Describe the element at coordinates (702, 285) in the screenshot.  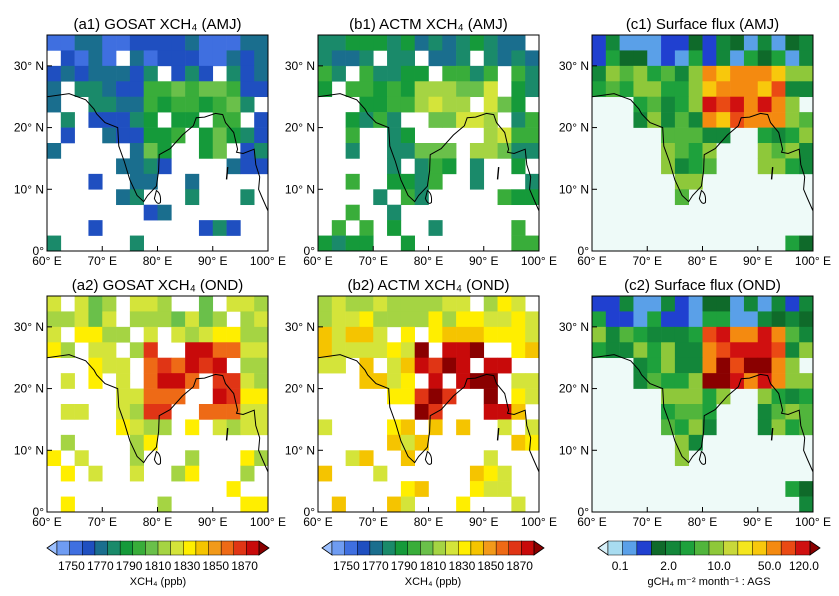
I see `panel-title: (c2) Surface flux (OND)` at that location.